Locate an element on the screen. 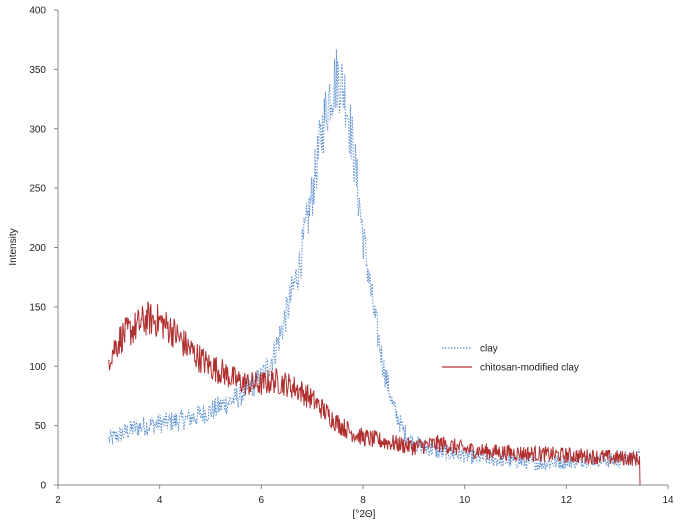 This screenshot has width=696, height=528. x-tick-label: 4 is located at coordinates (160, 500).